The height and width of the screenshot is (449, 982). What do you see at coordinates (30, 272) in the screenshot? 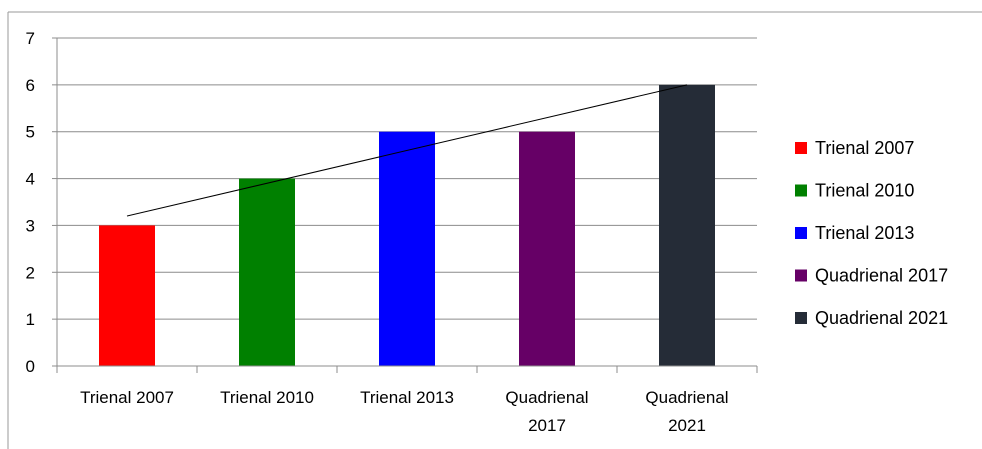
I see `y-tick-label: 2` at bounding box center [30, 272].